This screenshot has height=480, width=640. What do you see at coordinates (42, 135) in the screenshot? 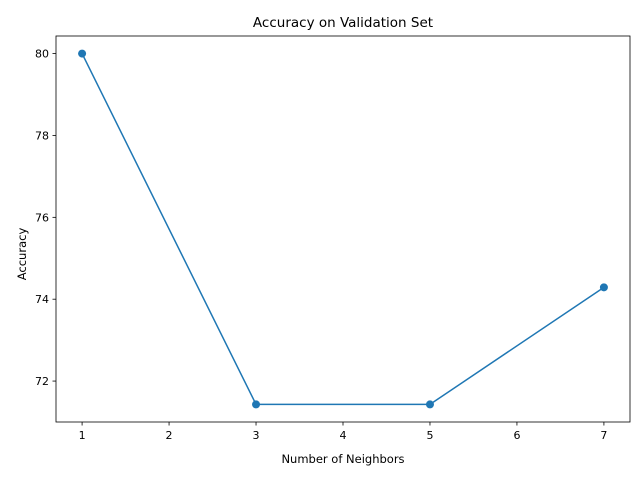
I see `y-tick-label-78: 78` at bounding box center [42, 135].